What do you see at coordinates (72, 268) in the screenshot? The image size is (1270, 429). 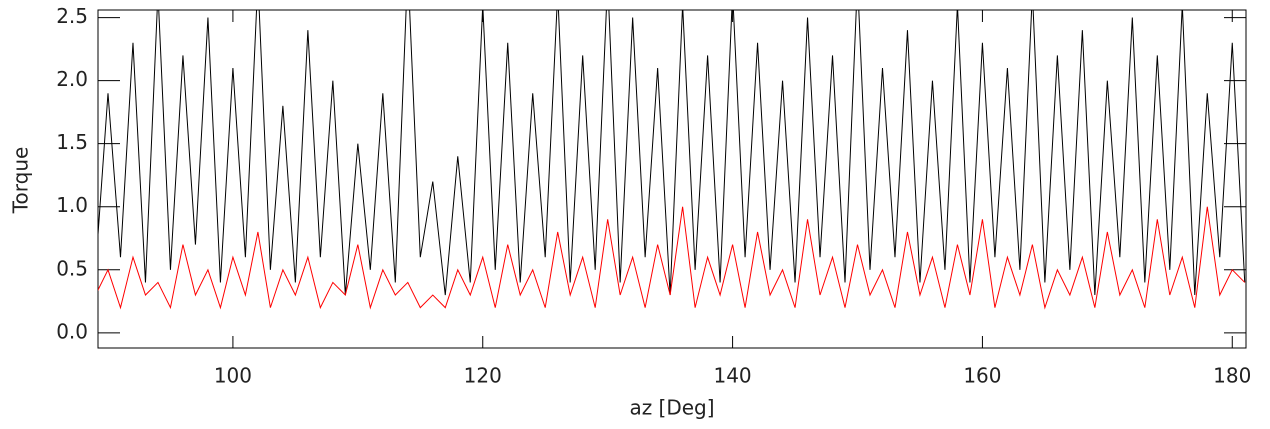 I see `y-tick-label: 0.5` at bounding box center [72, 268].